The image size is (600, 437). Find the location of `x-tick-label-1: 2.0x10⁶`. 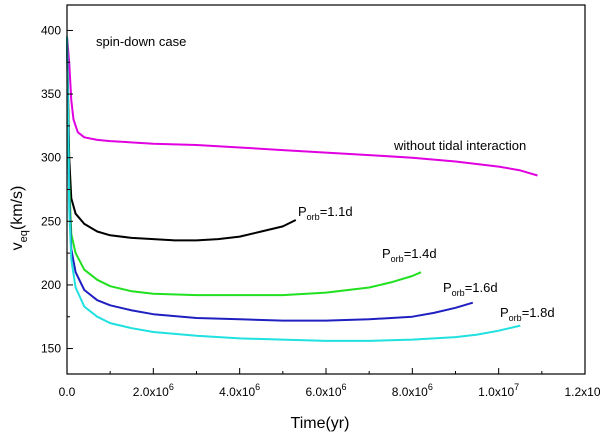

x-tick-label-1: 2.0x10⁶ is located at coordinates (153, 390).